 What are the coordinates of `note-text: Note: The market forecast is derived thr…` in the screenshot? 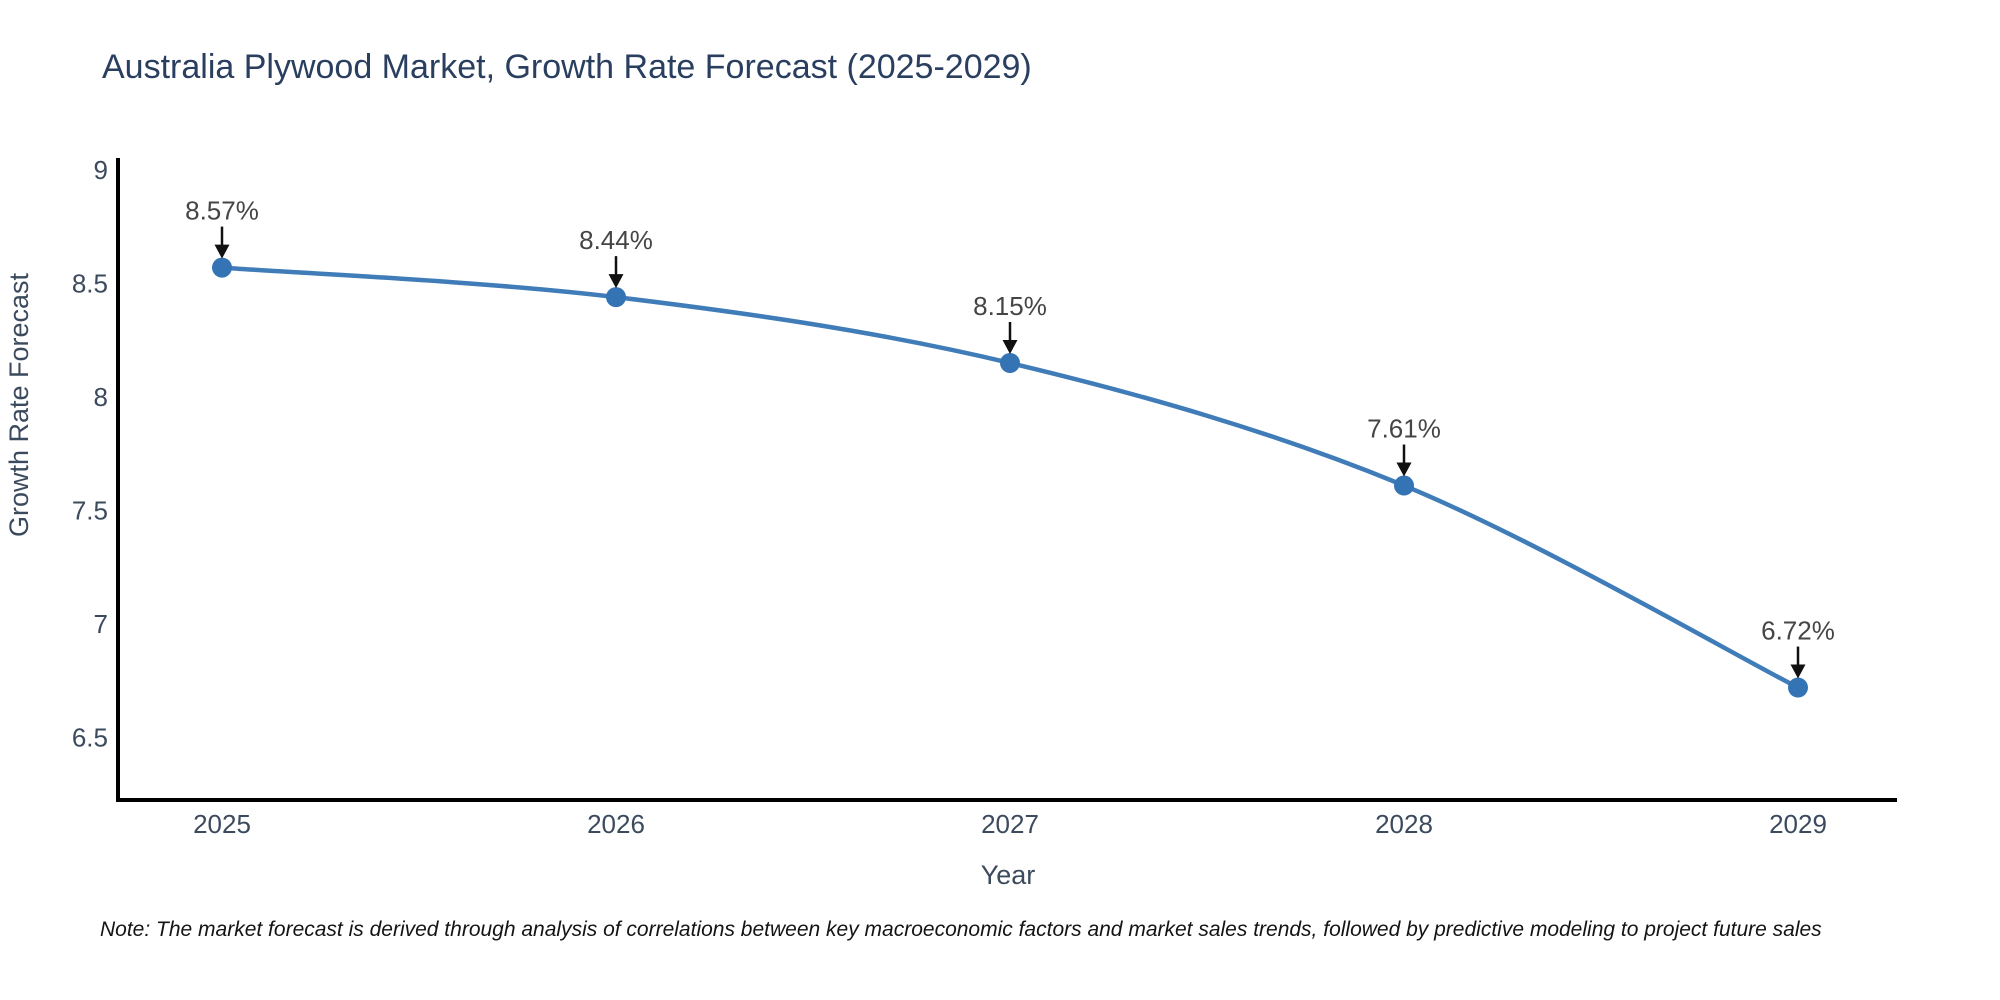 It's located at (961, 929).